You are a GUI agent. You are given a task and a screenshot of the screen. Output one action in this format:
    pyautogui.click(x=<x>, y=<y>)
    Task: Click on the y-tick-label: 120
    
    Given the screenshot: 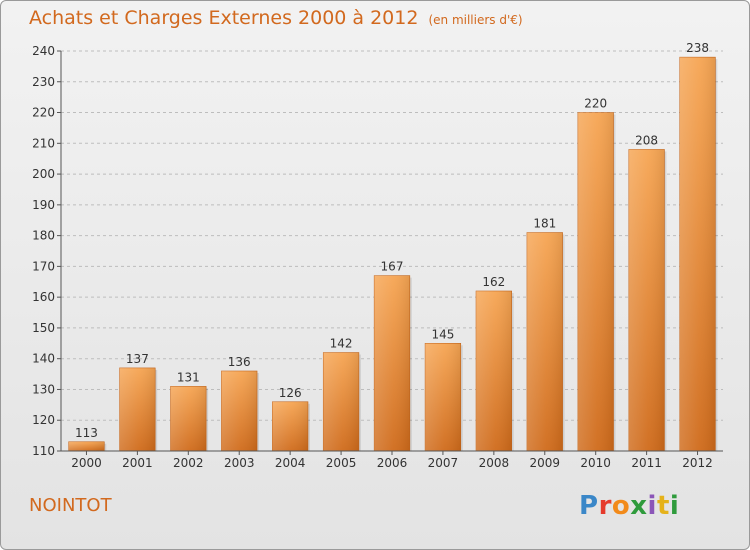 What is the action you would take?
    pyautogui.click(x=43, y=420)
    